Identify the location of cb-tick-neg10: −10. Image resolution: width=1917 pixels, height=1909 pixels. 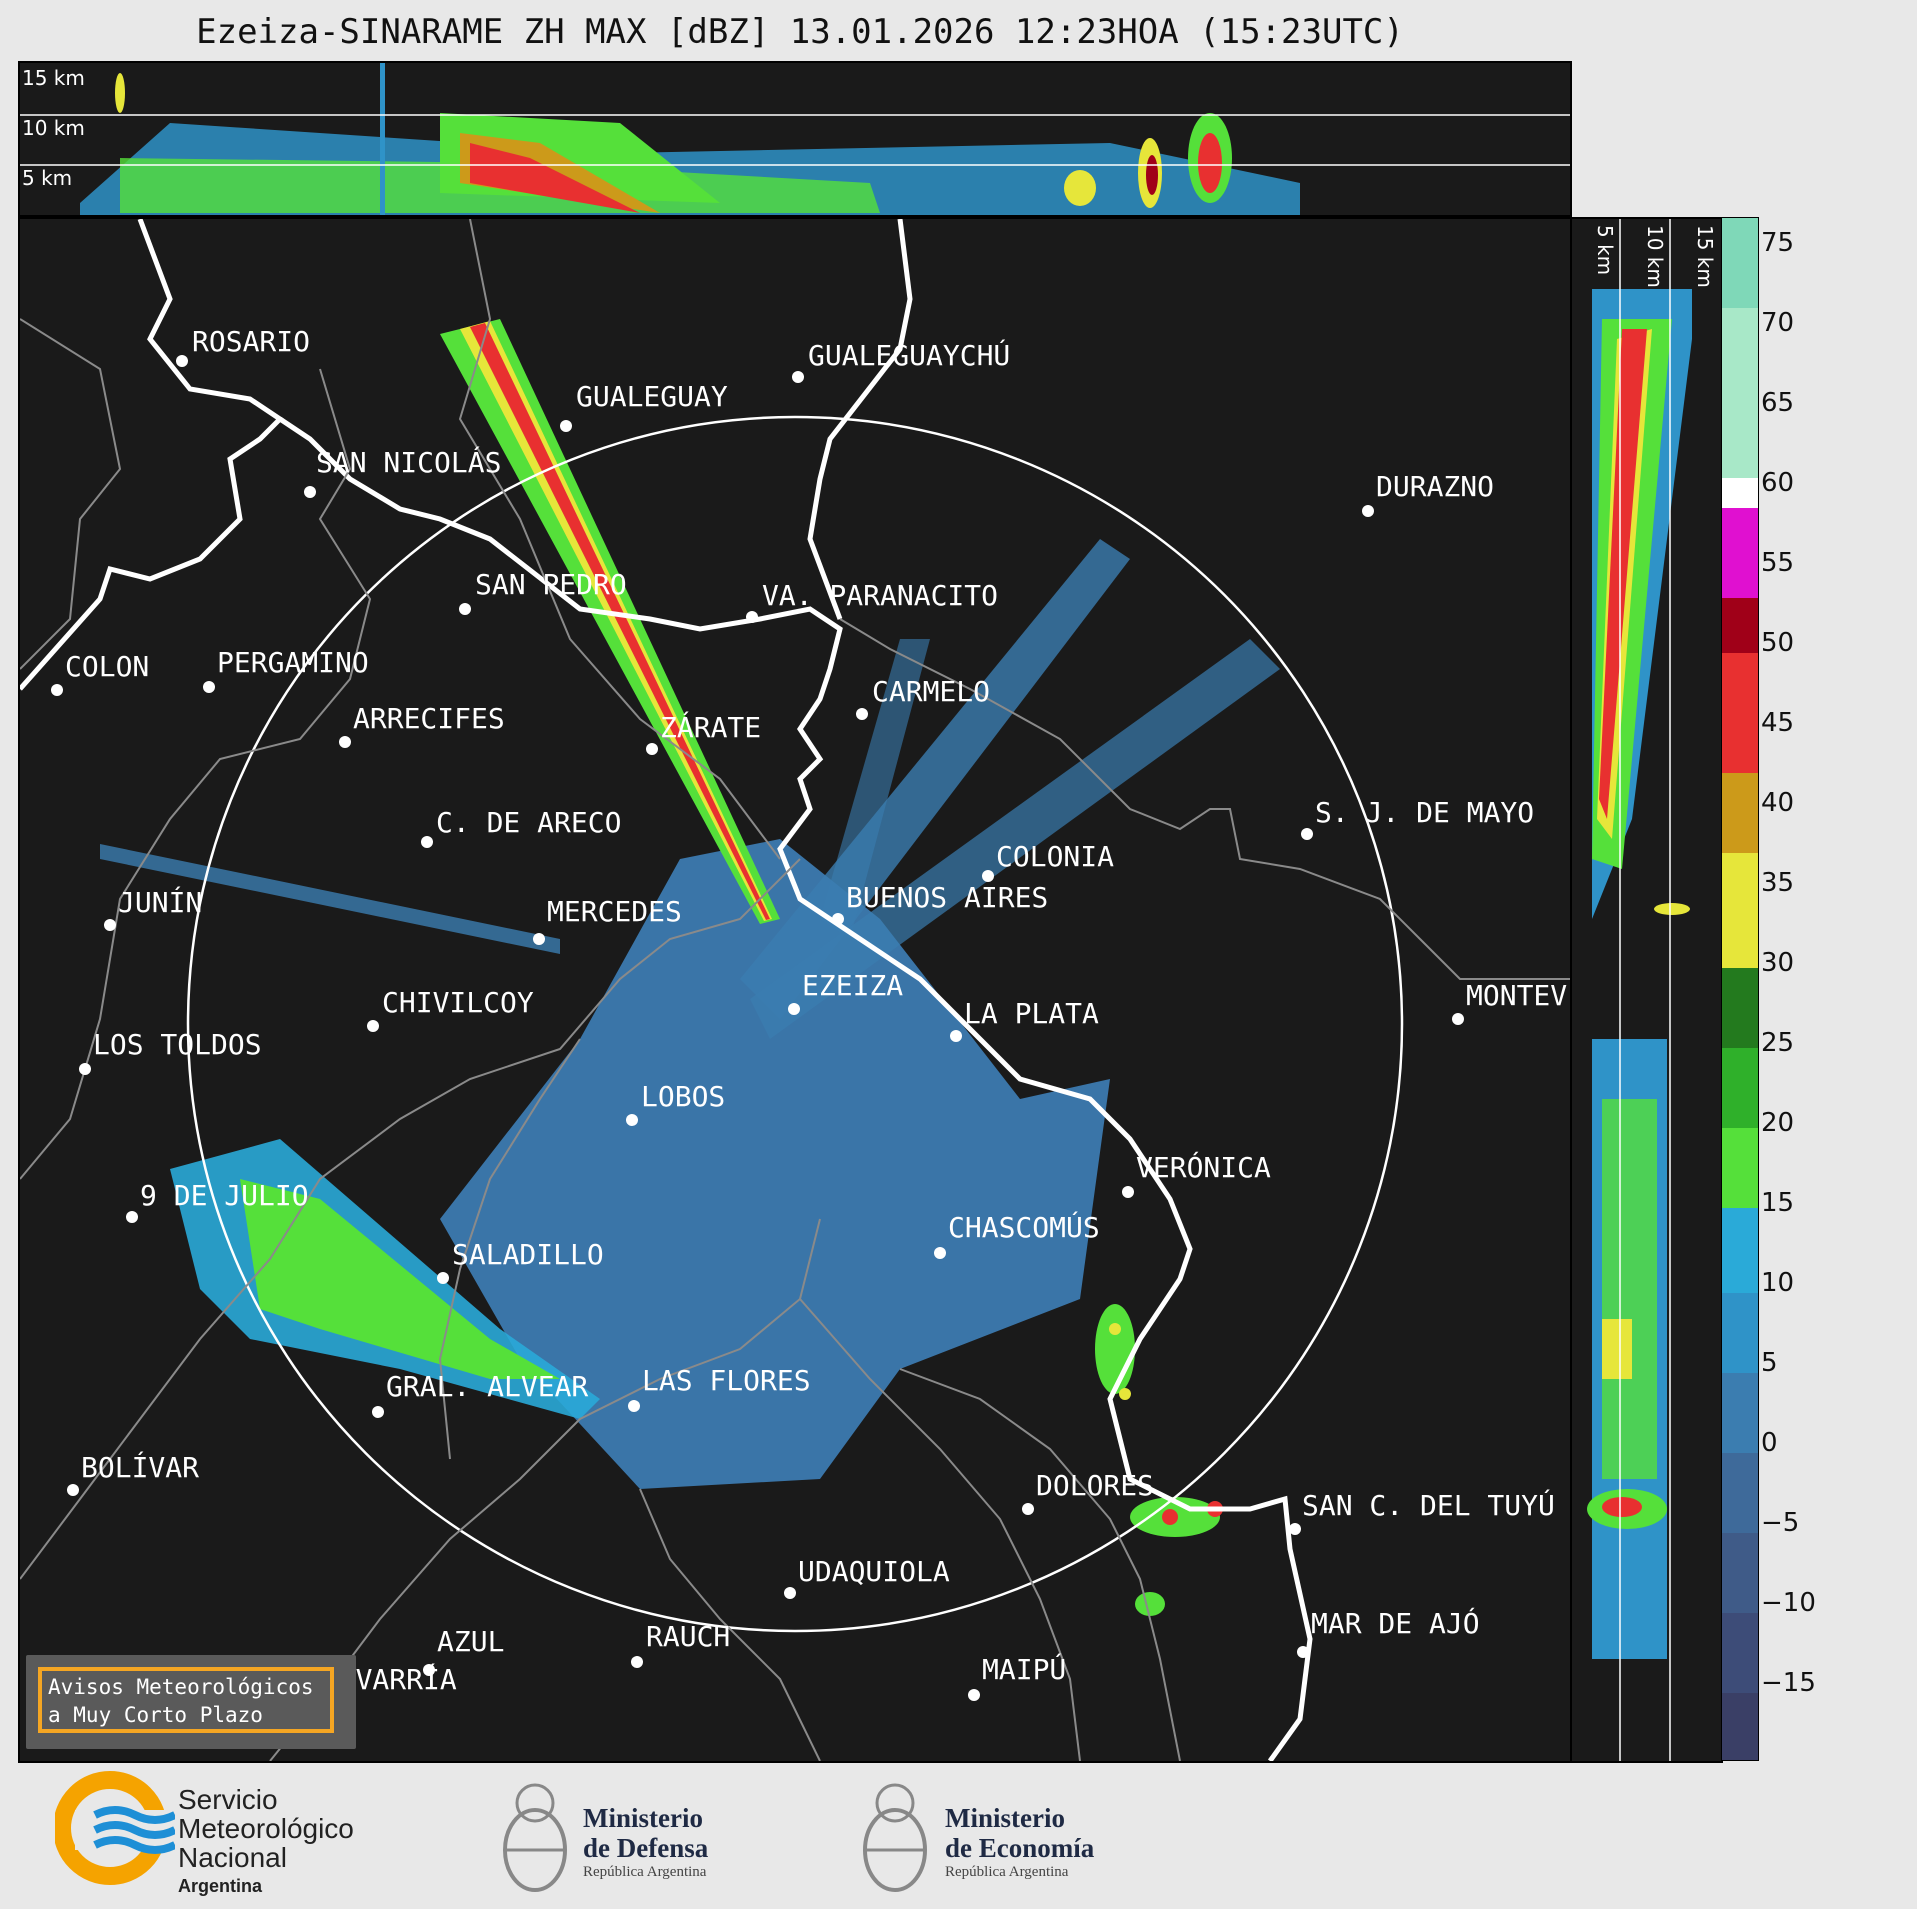
(1788, 1603).